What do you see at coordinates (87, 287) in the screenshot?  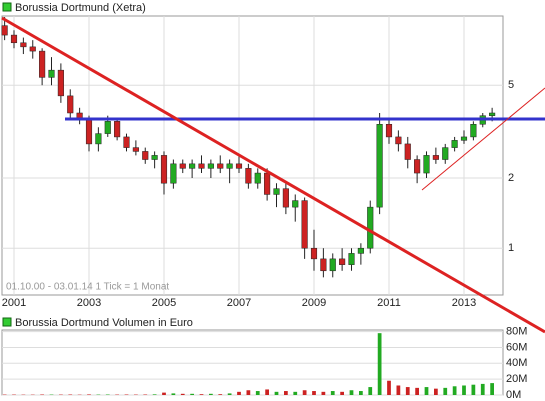 I see `annotation: 01.10.00 - 03.01.14 1 Tick = 1 Monat` at bounding box center [87, 287].